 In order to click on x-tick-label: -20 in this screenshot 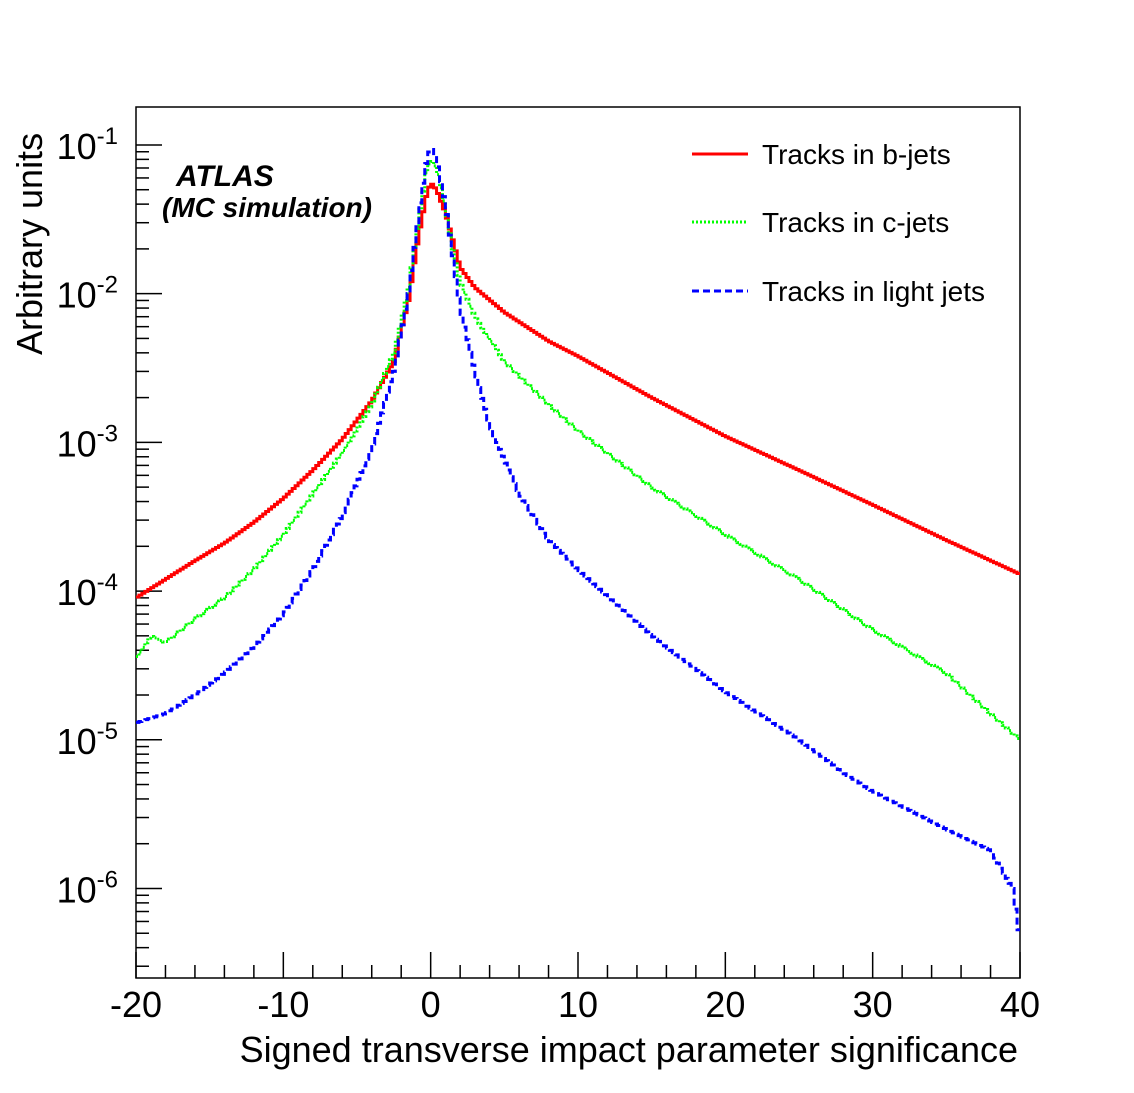, I will do `click(136, 1004)`.